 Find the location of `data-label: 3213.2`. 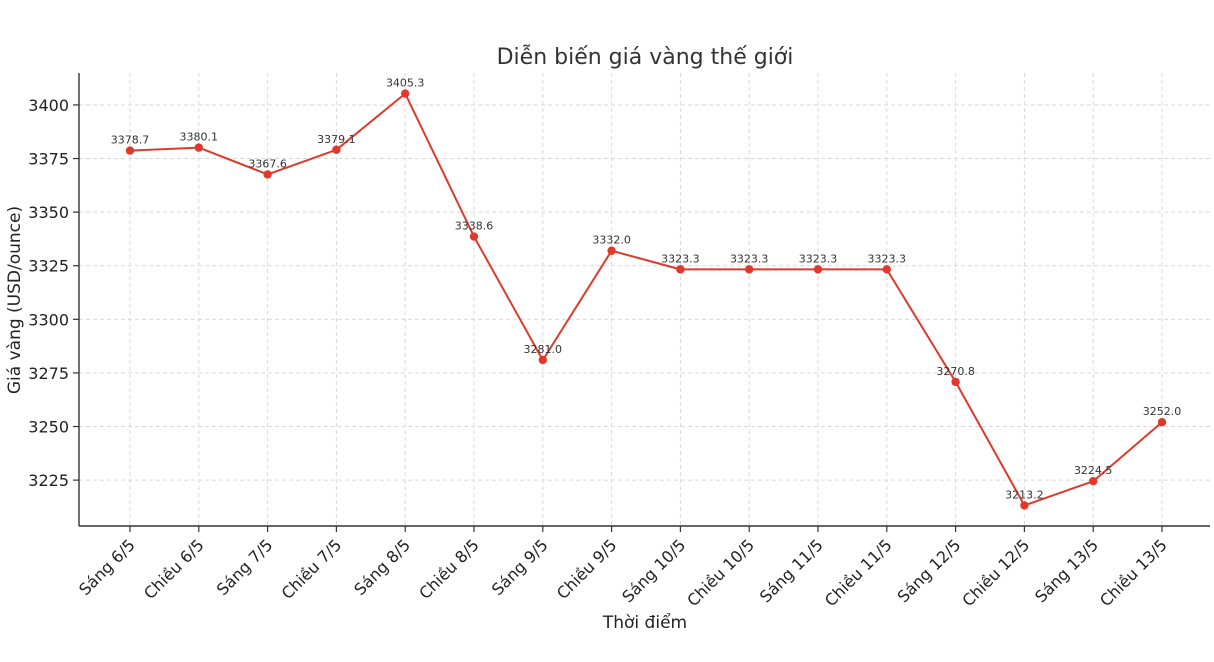

data-label: 3213.2 is located at coordinates (1024, 494).